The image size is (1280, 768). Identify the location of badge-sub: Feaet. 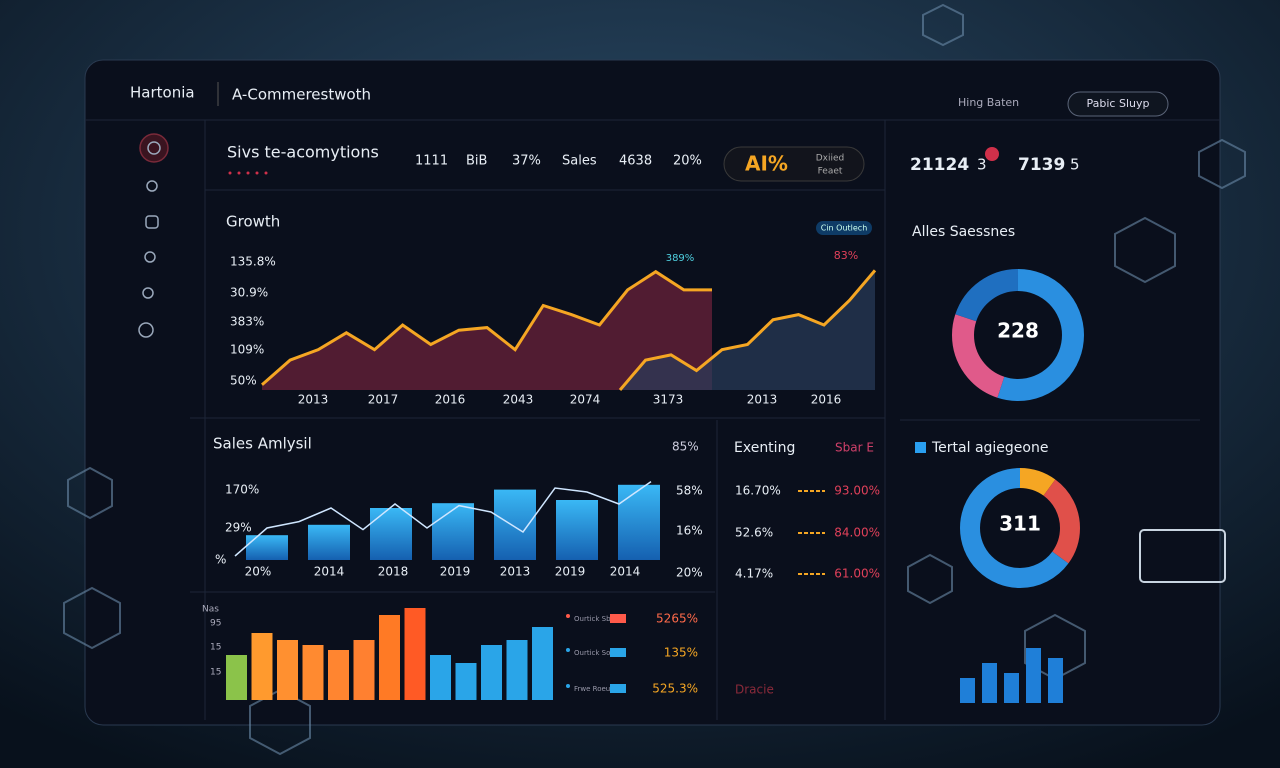
(830, 172).